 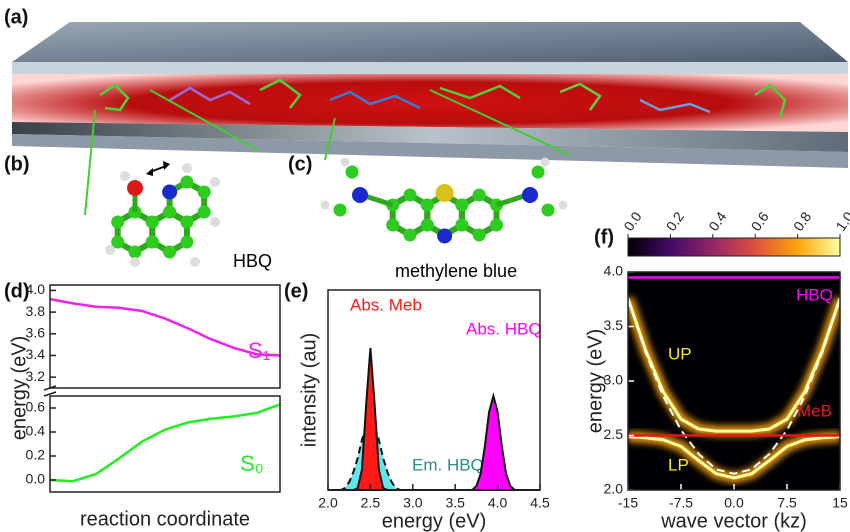 I want to click on colorbar, so click(x=734, y=247).